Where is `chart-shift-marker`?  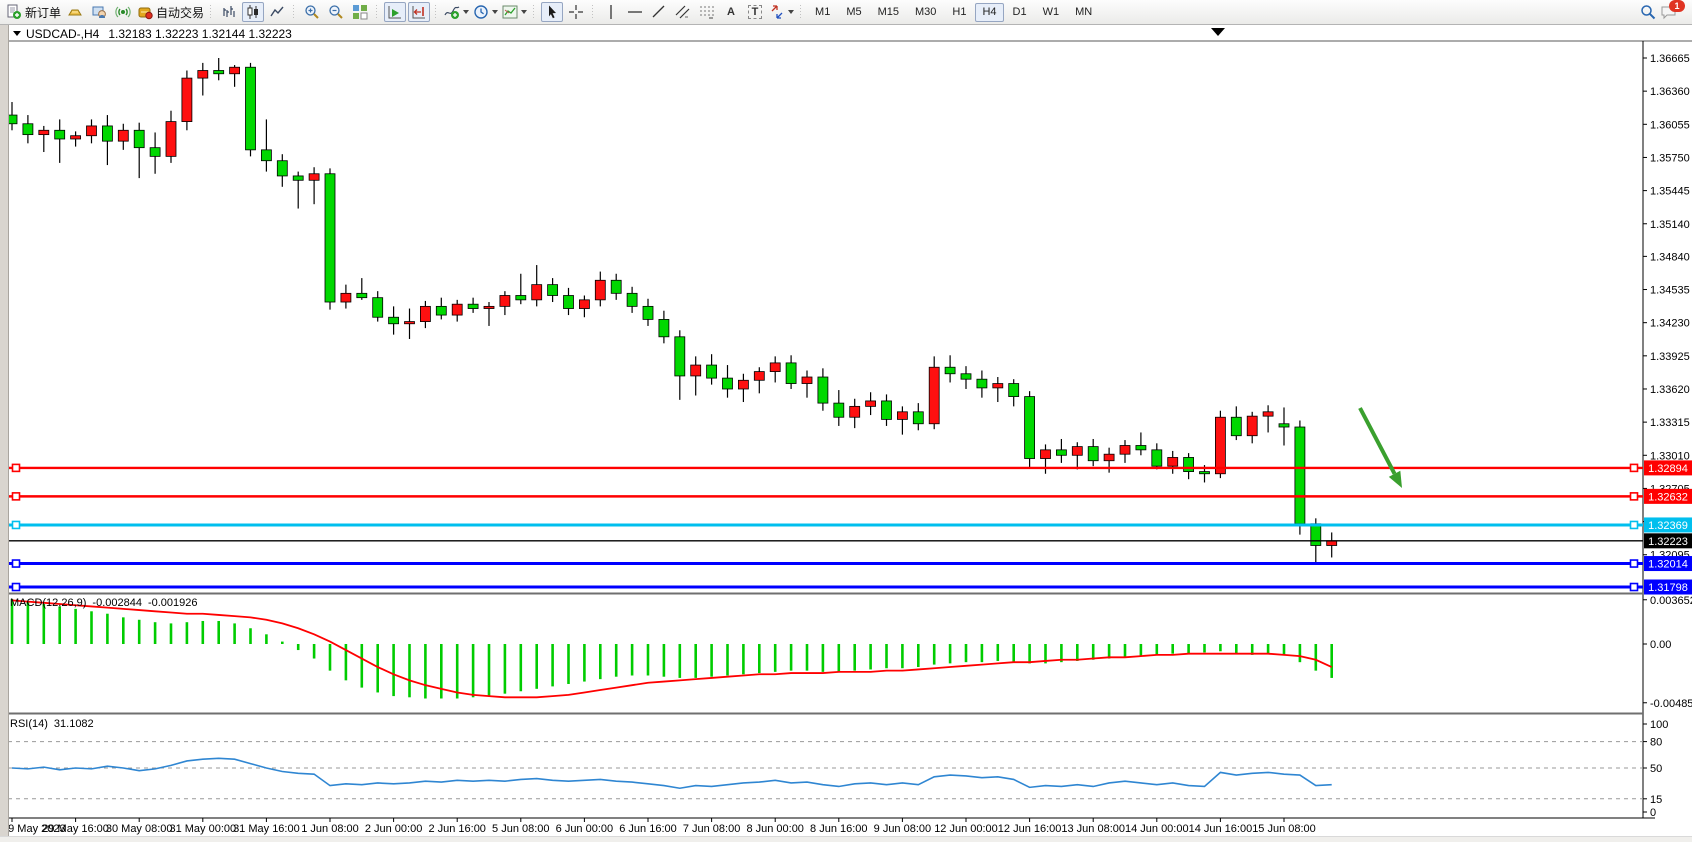 chart-shift-marker is located at coordinates (1218, 32).